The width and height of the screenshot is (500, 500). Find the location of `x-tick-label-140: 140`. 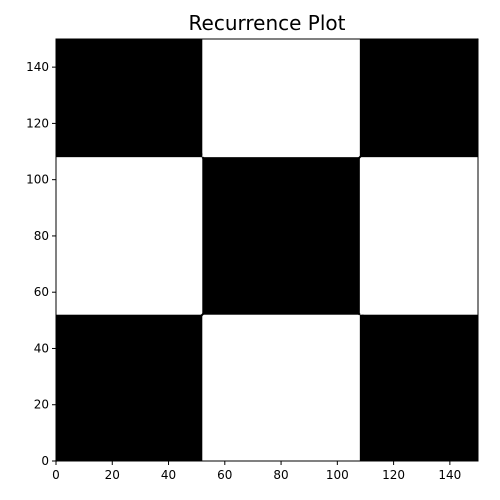

x-tick-label-140: 140 is located at coordinates (449, 475).